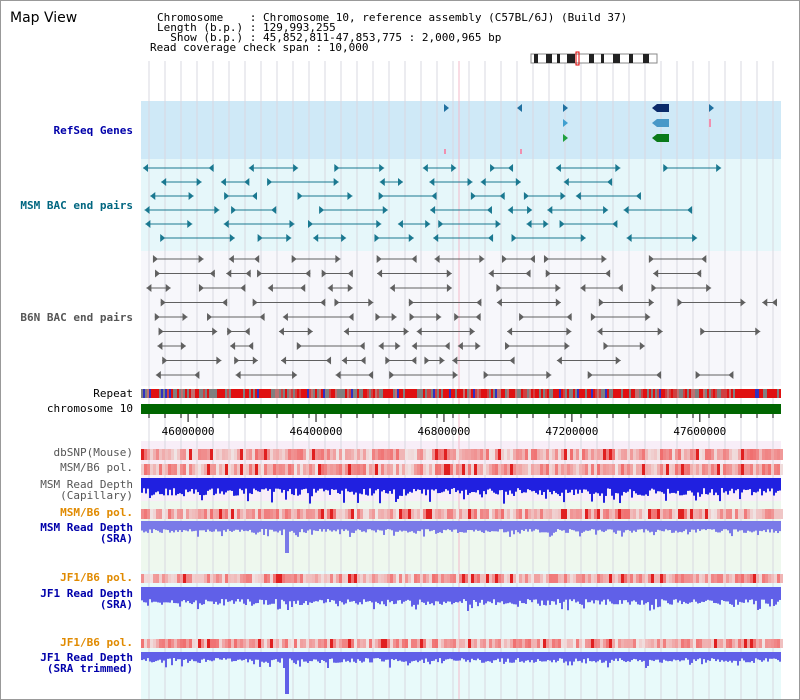 The height and width of the screenshot is (700, 800). I want to click on track-label-refseq-genes: RefSeq Genes, so click(93, 130).